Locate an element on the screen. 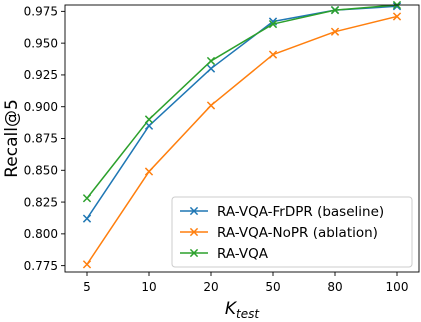 Image resolution: width=421 pixels, height=322 pixels. x-tick-label: 80 is located at coordinates (334, 287).